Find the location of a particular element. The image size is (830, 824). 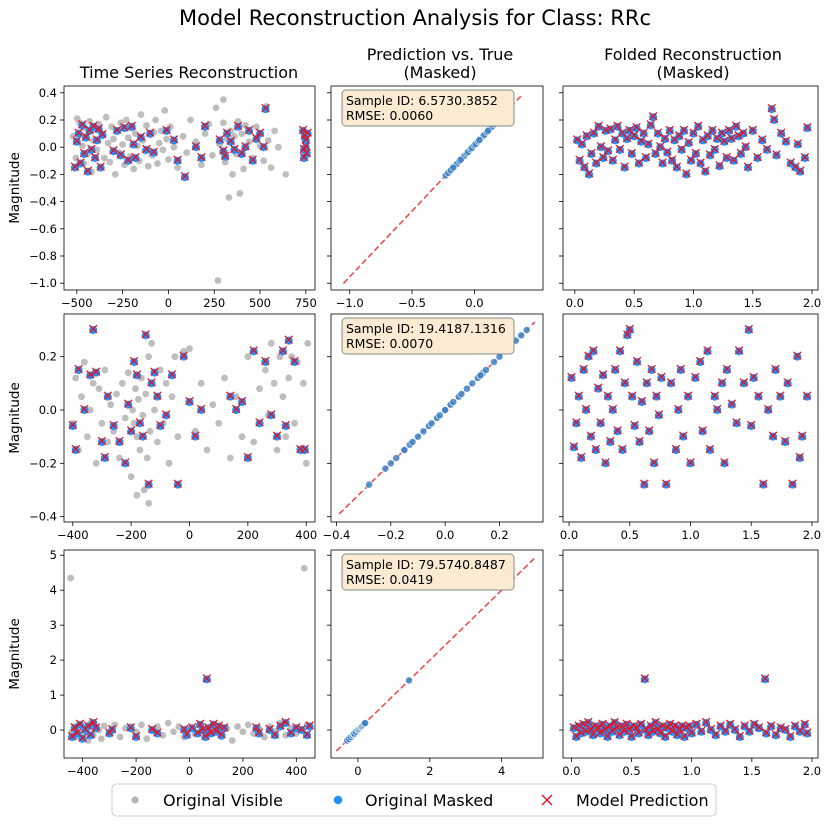

x-tick-label: 0.2 is located at coordinates (499, 535).